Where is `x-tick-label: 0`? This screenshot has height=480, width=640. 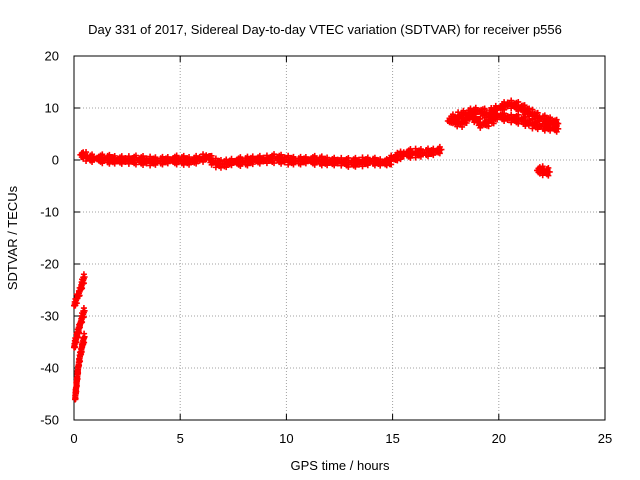
x-tick-label: 0 is located at coordinates (73, 438).